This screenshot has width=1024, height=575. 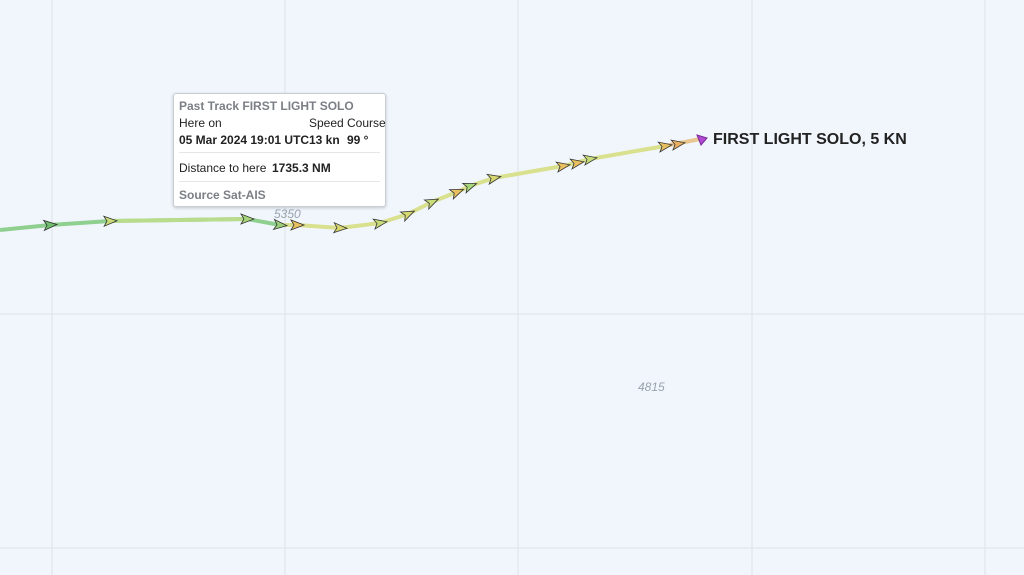 I want to click on vessel-label: FIRST LIGHT SOLO, 5 KN, so click(x=810, y=139).